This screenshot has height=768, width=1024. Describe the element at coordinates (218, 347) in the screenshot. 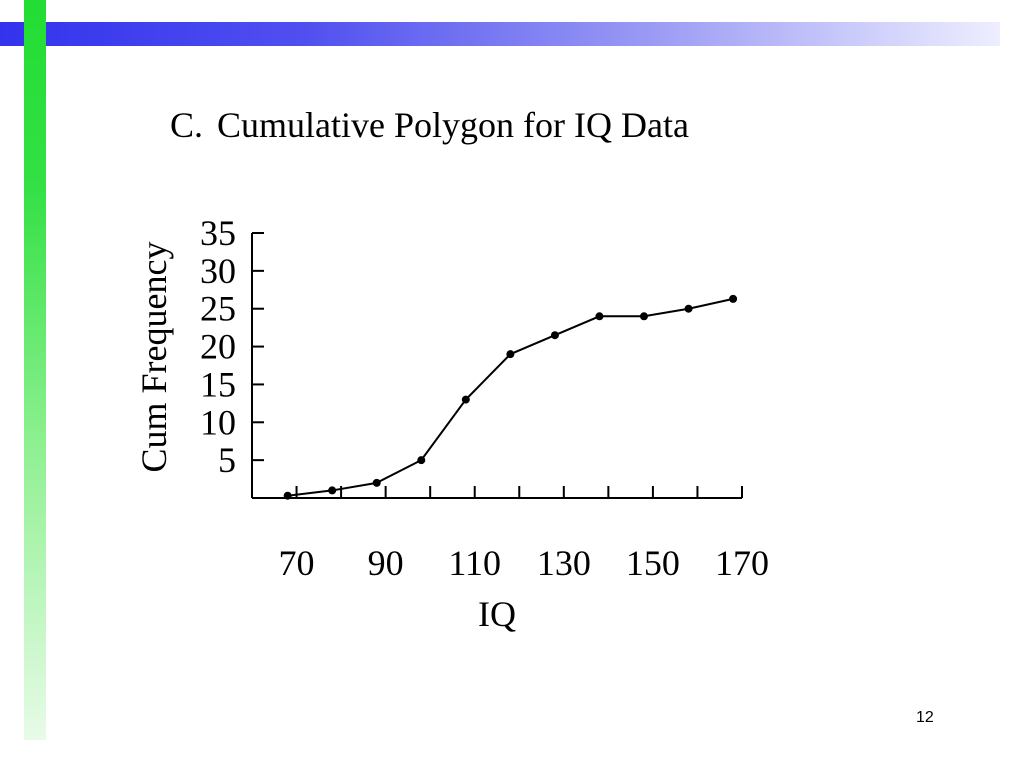

I see `y-tick-label: 20` at that location.